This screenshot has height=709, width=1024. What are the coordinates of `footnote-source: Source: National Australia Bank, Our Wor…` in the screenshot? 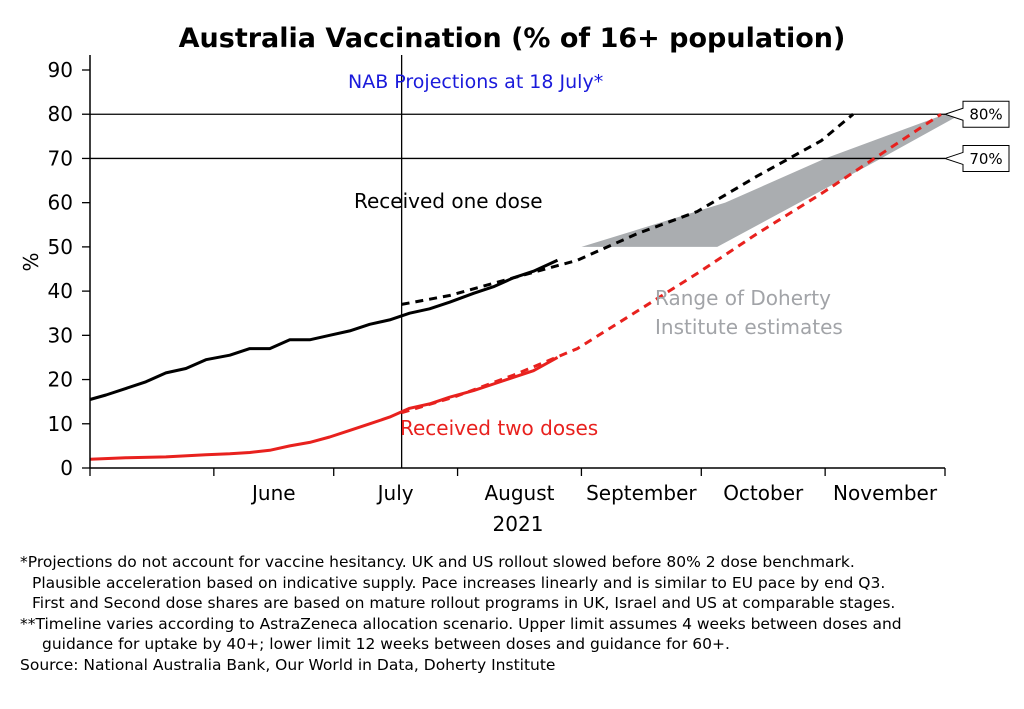 It's located at (288, 664).